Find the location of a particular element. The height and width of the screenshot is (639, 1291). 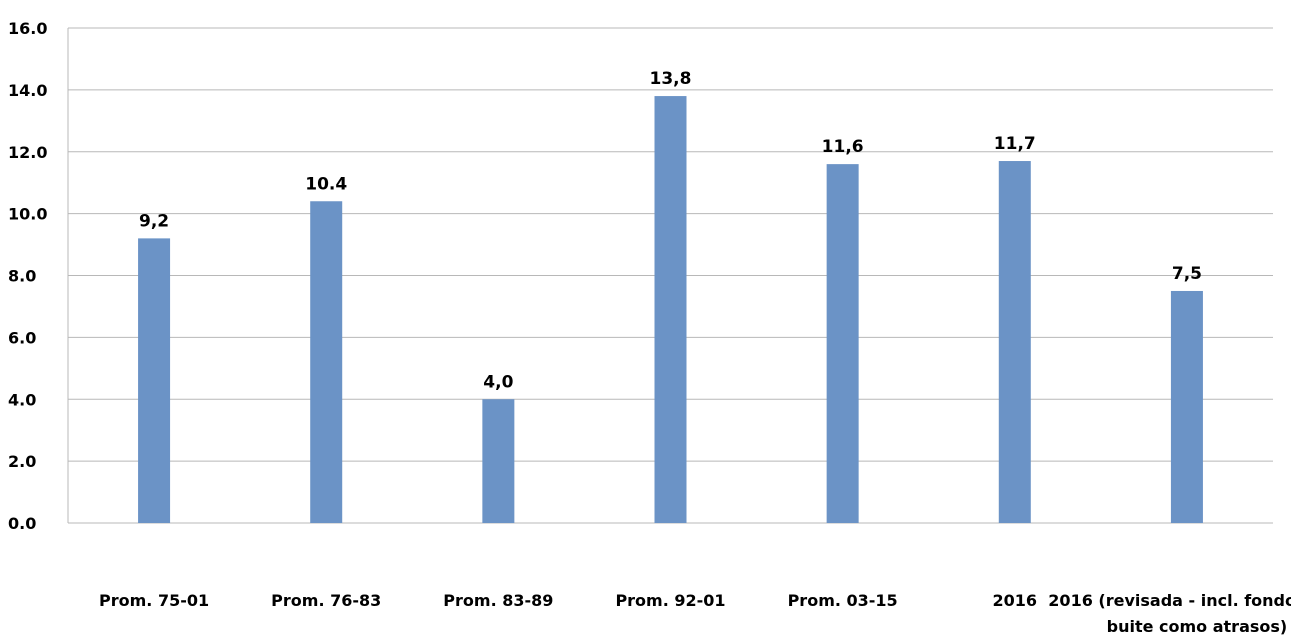

y-tick-label: 0.0 is located at coordinates (22, 523).